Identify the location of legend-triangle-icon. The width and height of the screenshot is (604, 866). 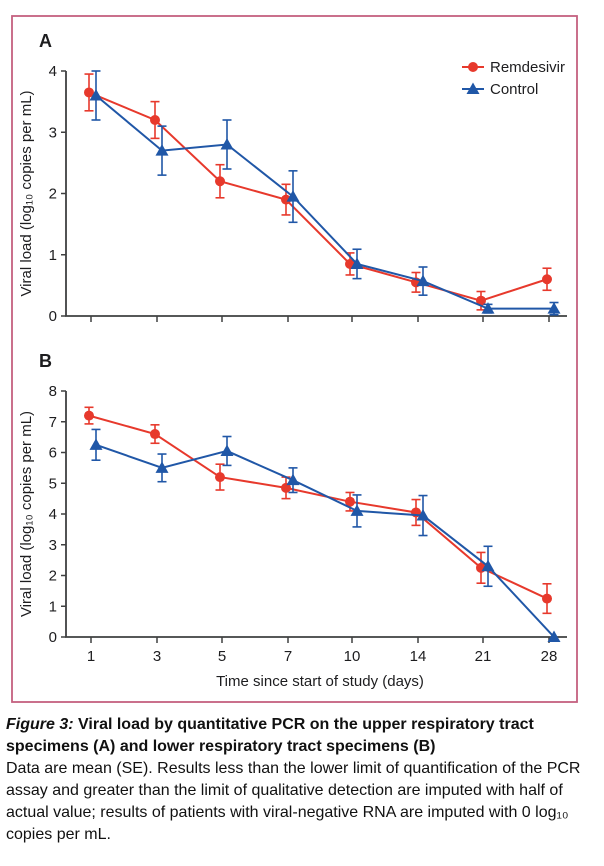
(473, 88).